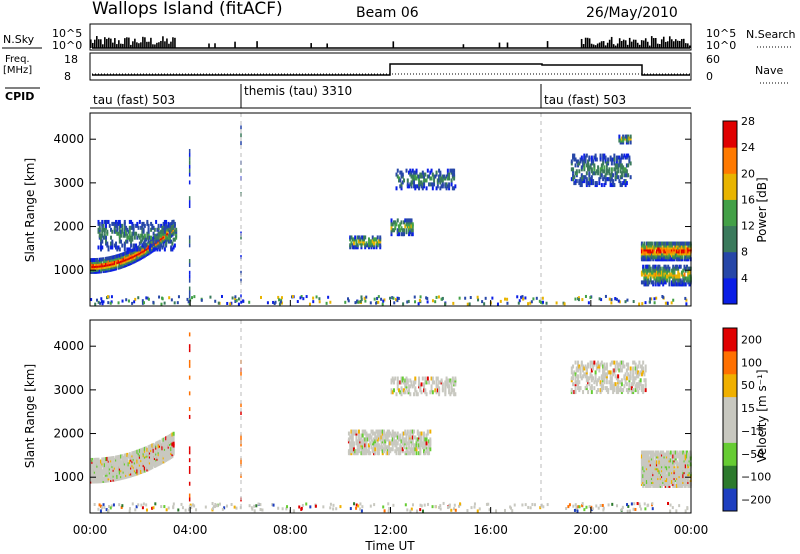  I want to click on x-axis-label: Time UT, so click(389, 546).